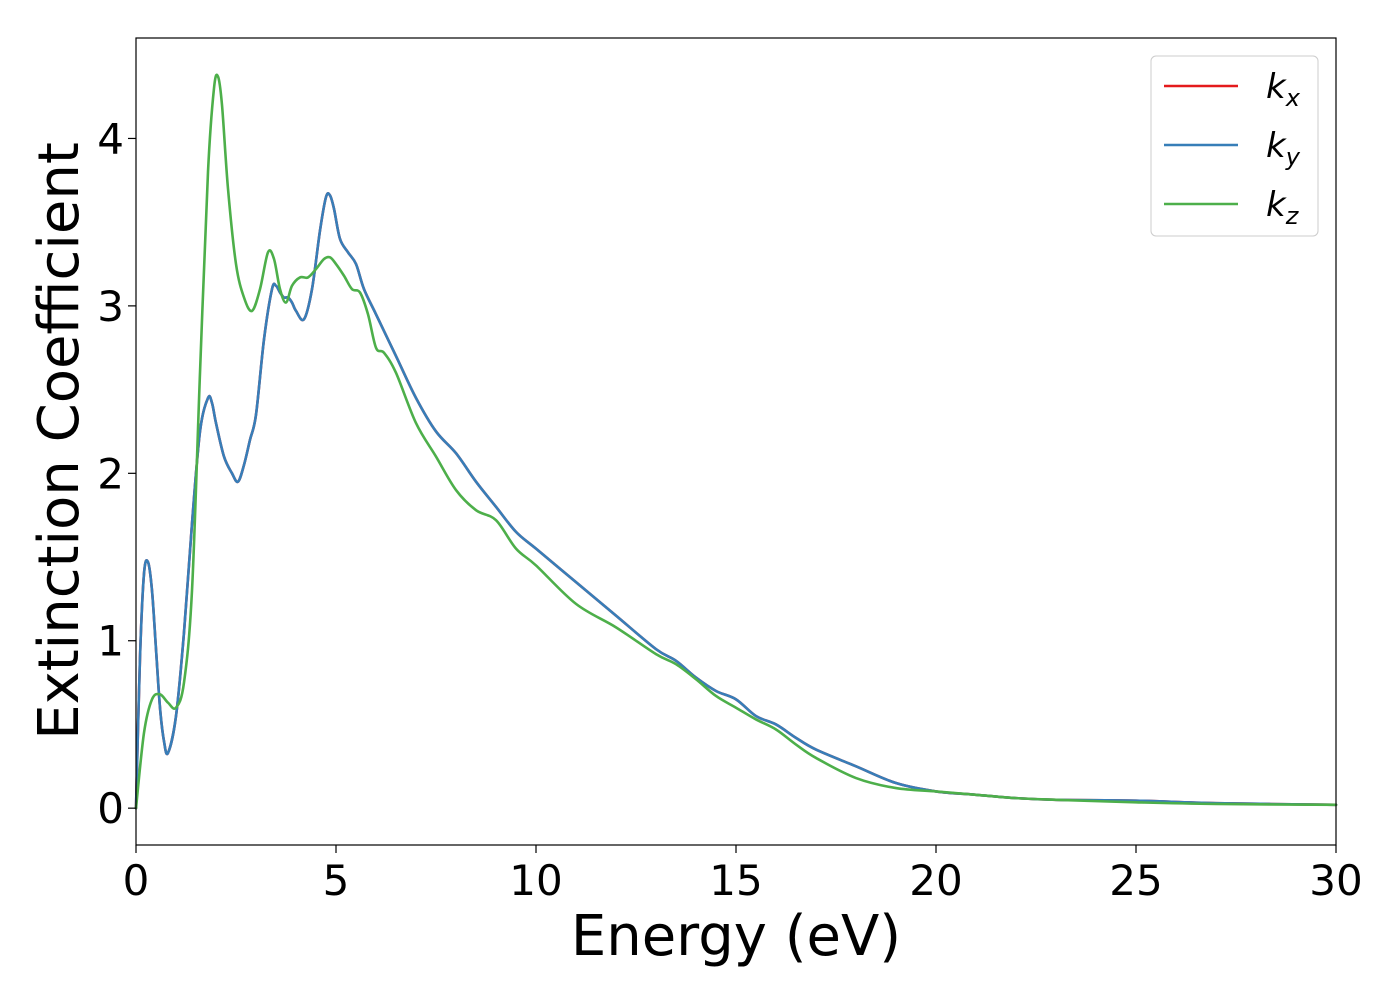 This screenshot has height=1000, width=1400. Describe the element at coordinates (935, 880) in the screenshot. I see `x-tick-label: 20` at that location.